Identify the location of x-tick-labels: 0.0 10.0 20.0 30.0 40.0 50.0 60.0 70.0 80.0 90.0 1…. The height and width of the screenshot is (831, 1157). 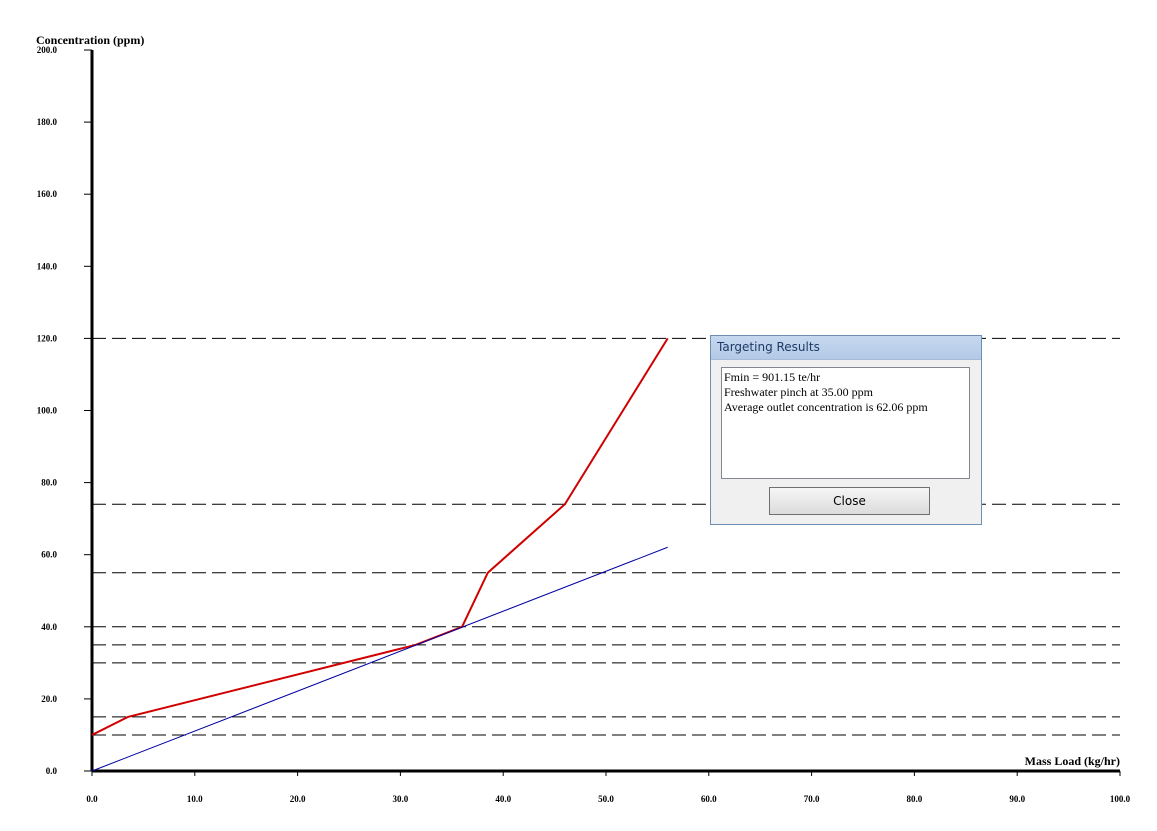
(608, 799).